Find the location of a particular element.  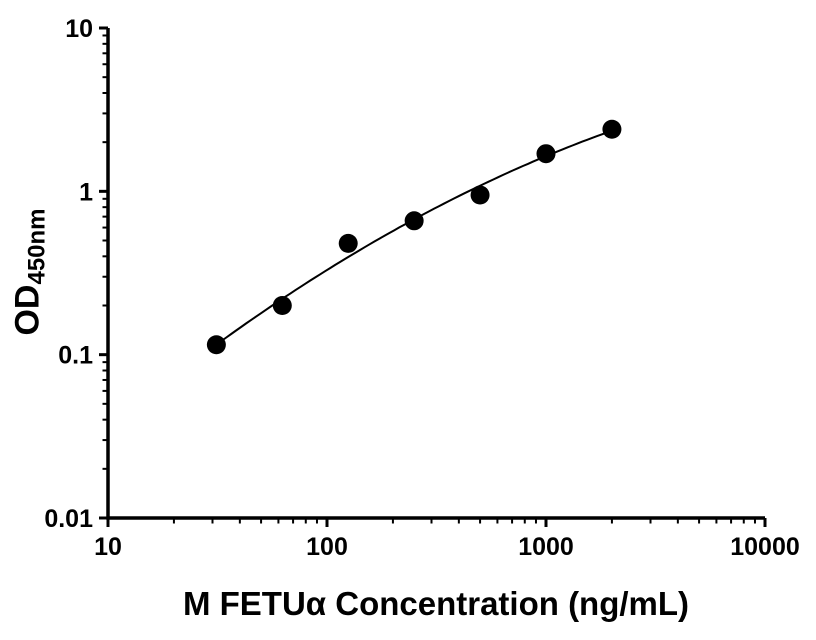

y-axis-title: OD450nm is located at coordinates (30, 271).